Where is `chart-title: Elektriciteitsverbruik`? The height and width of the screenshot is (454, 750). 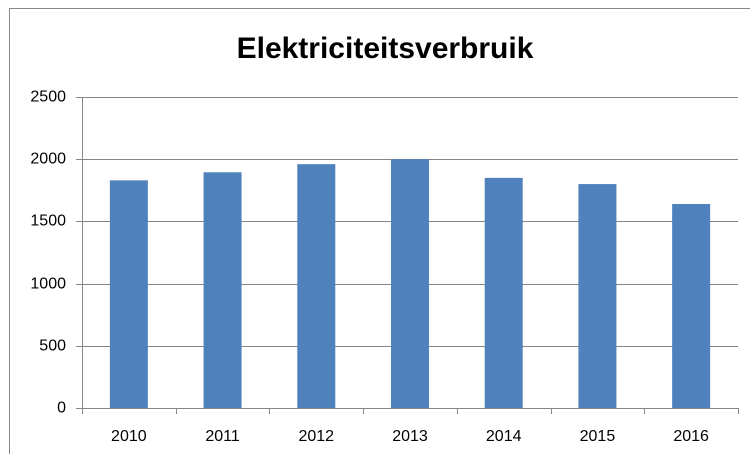
chart-title: Elektriciteitsverbruik is located at coordinates (385, 48).